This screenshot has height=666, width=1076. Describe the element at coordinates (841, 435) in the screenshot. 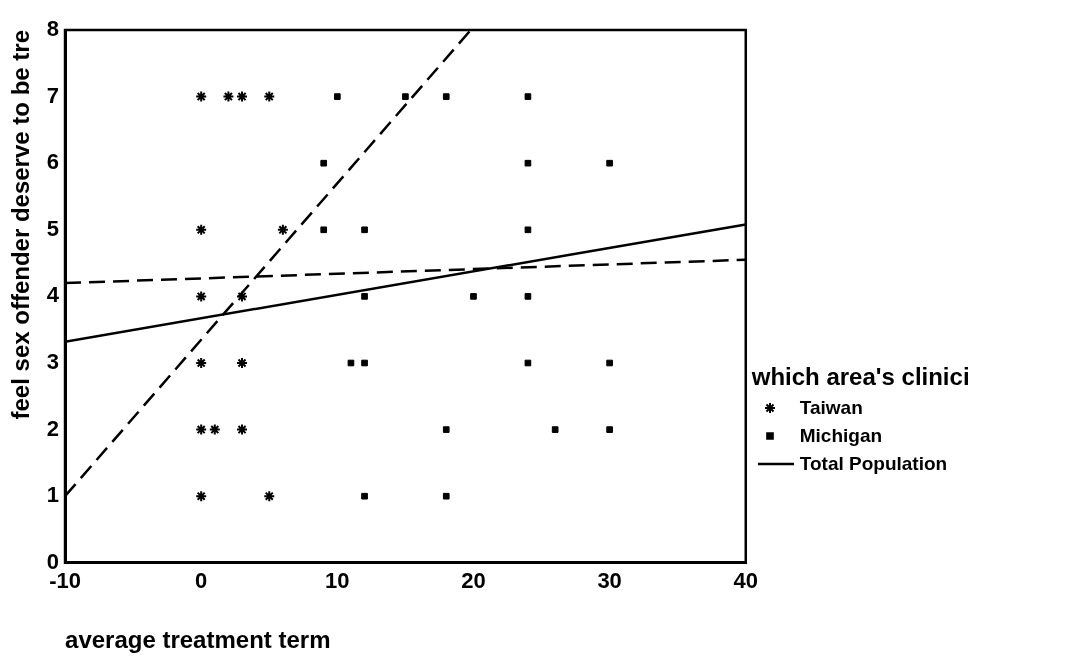

I see `legend-label: Michigan` at that location.